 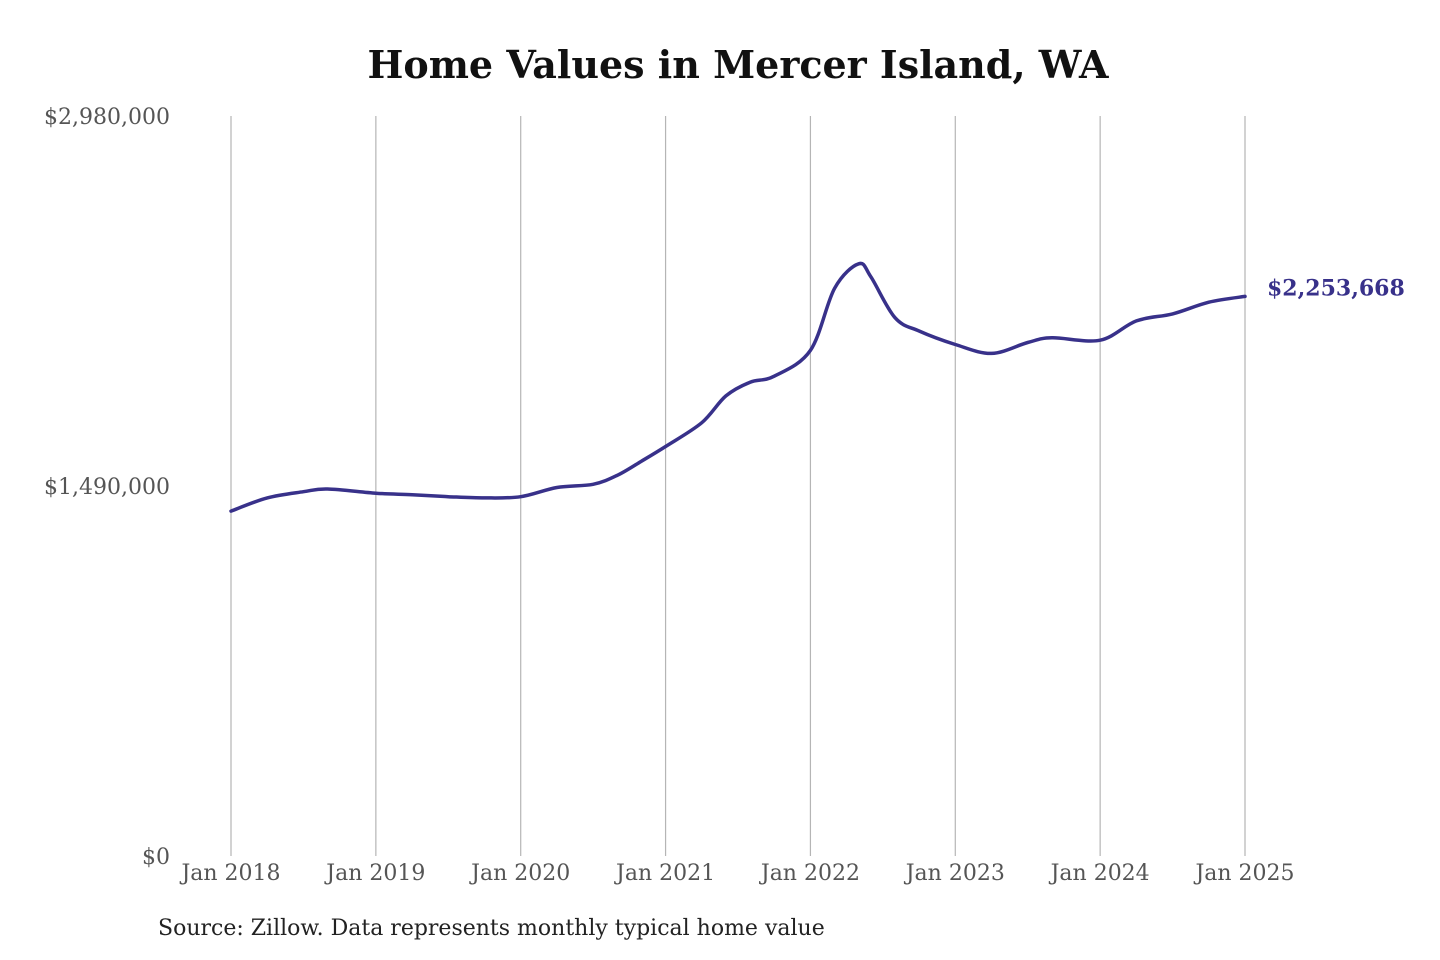 I want to click on y-tick-label: $1,490,000, so click(x=107, y=487).